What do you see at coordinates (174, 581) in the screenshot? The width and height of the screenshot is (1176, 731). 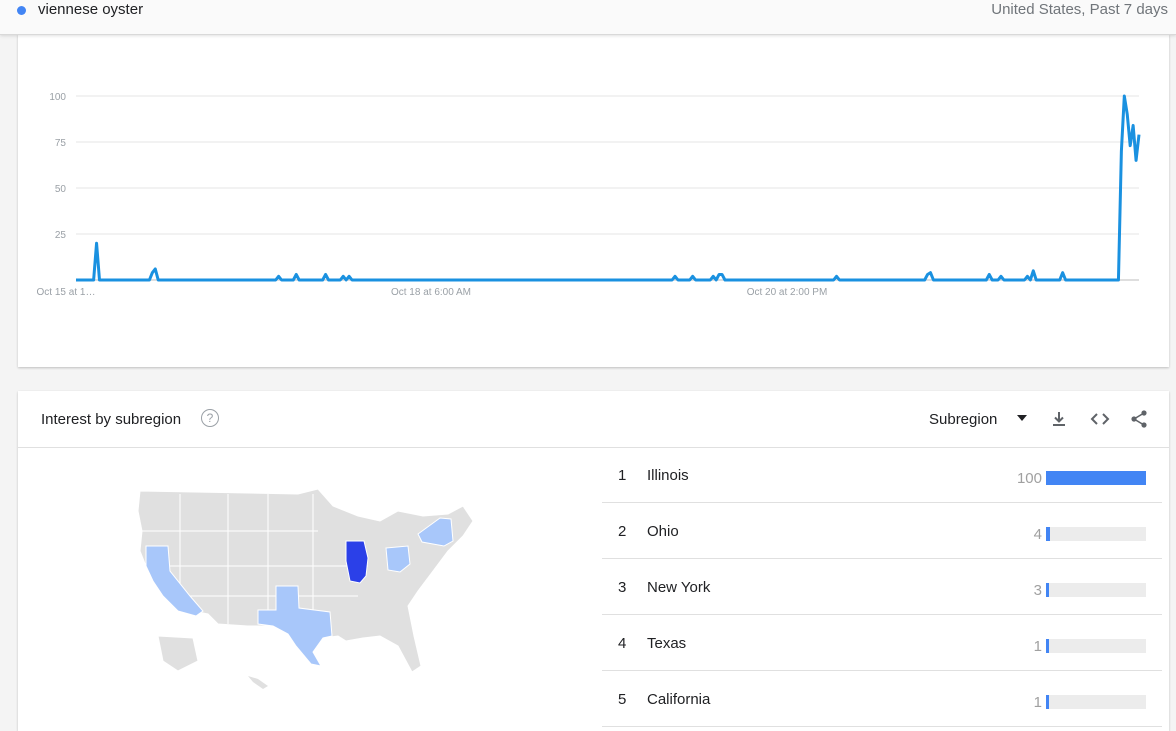 I see `state-california` at bounding box center [174, 581].